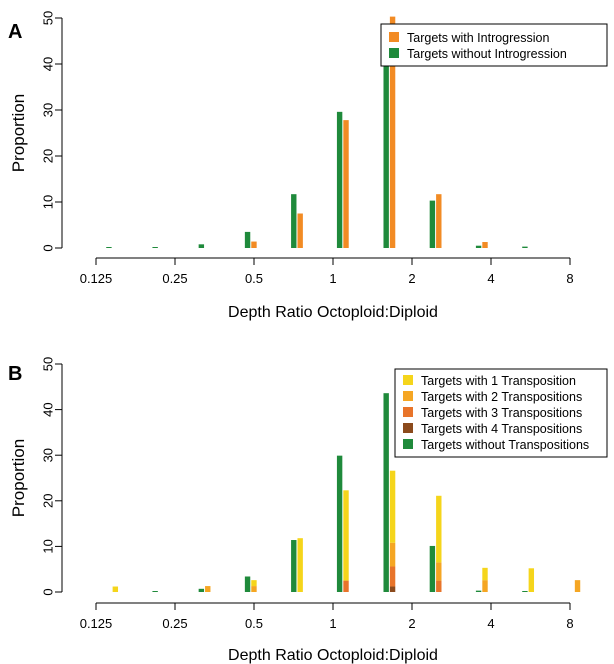 This screenshot has width=614, height=664. What do you see at coordinates (15, 32) in the screenshot?
I see `panel-label: A` at bounding box center [15, 32].